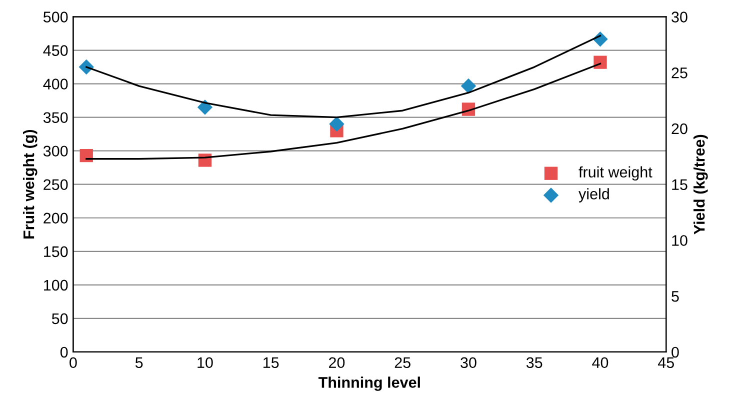 The height and width of the screenshot is (419, 732). Describe the element at coordinates (680, 184) in the screenshot. I see `y2-tick-label: 15` at that location.